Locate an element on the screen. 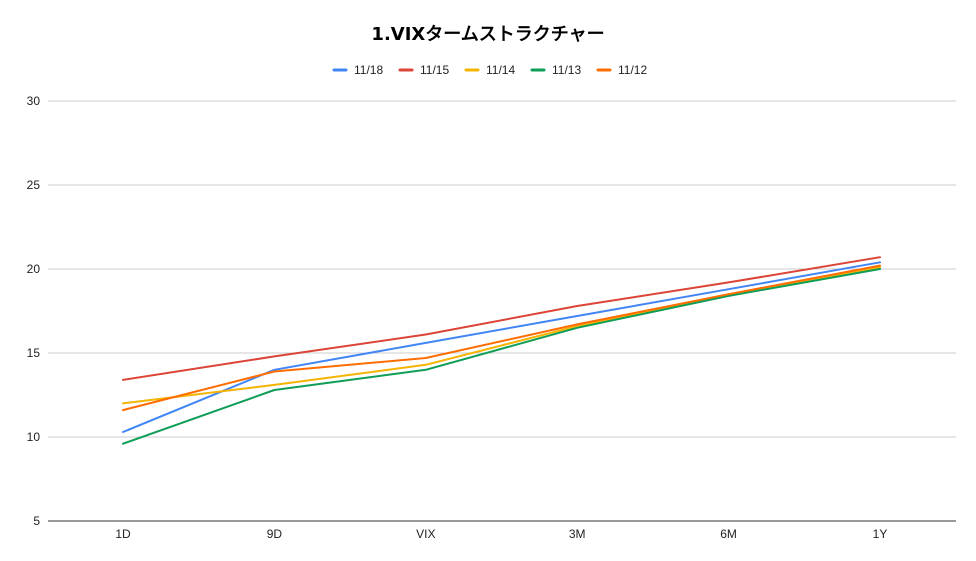 Image resolution: width=976 pixels, height=561 pixels. y-tick-label: 30 is located at coordinates (34, 101).